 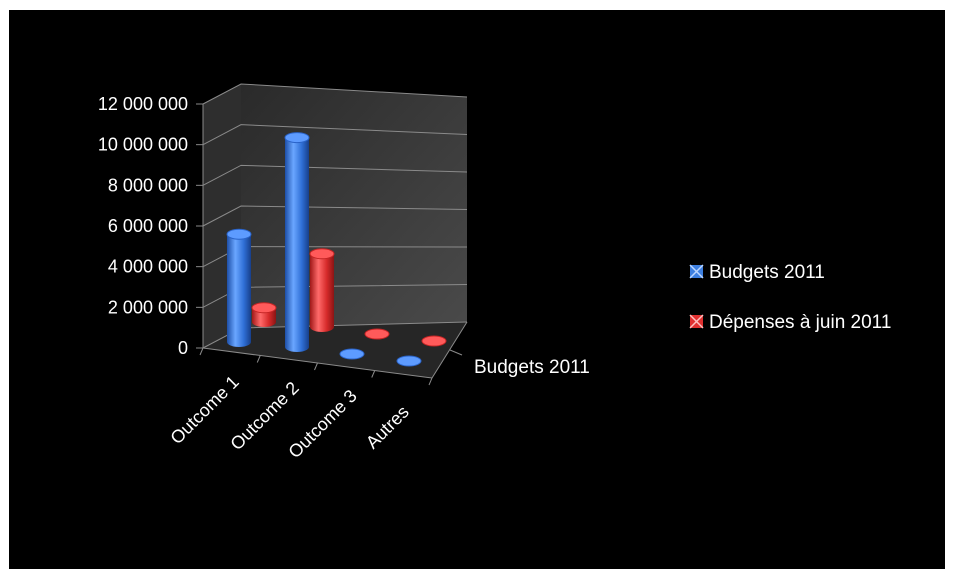 What do you see at coordinates (387, 427) in the screenshot?
I see `x-category-label: Autres` at bounding box center [387, 427].